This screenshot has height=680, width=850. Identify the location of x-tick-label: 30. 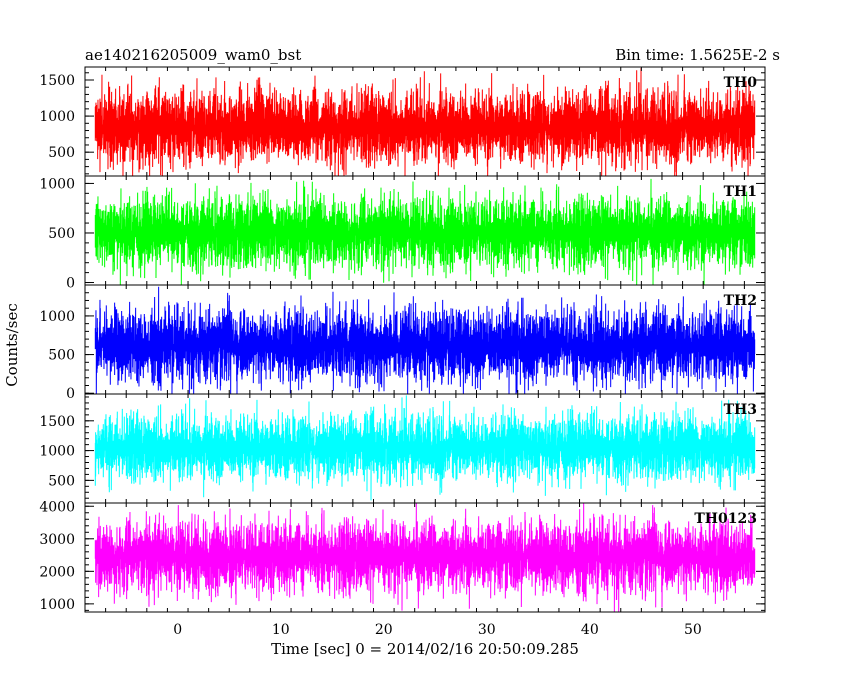
(487, 630).